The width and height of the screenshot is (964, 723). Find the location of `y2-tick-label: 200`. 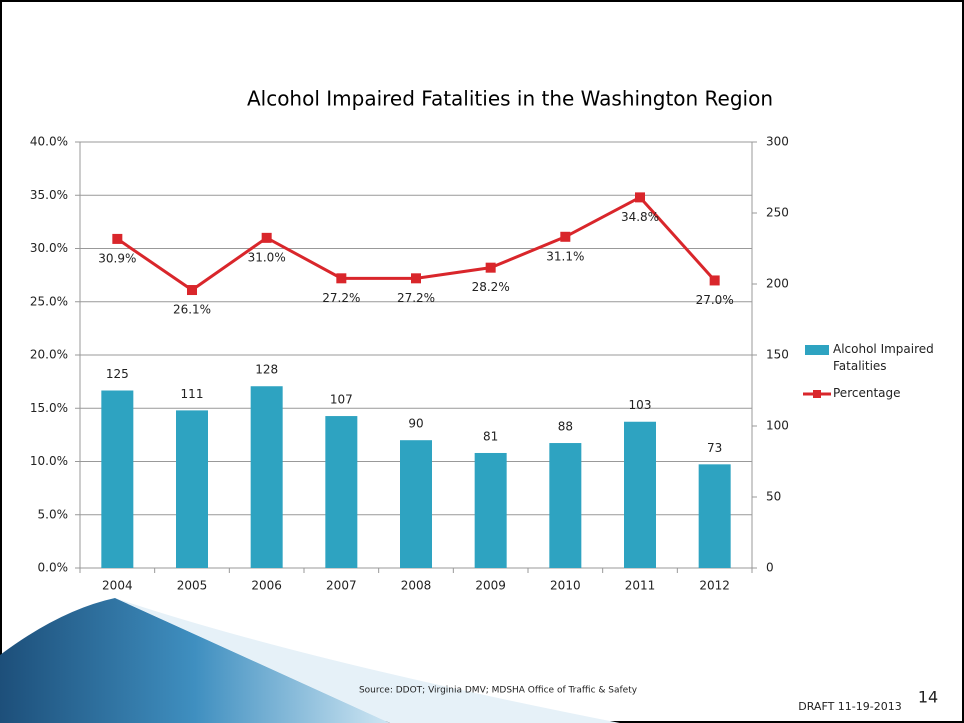

y2-tick-label: 200 is located at coordinates (777, 284).